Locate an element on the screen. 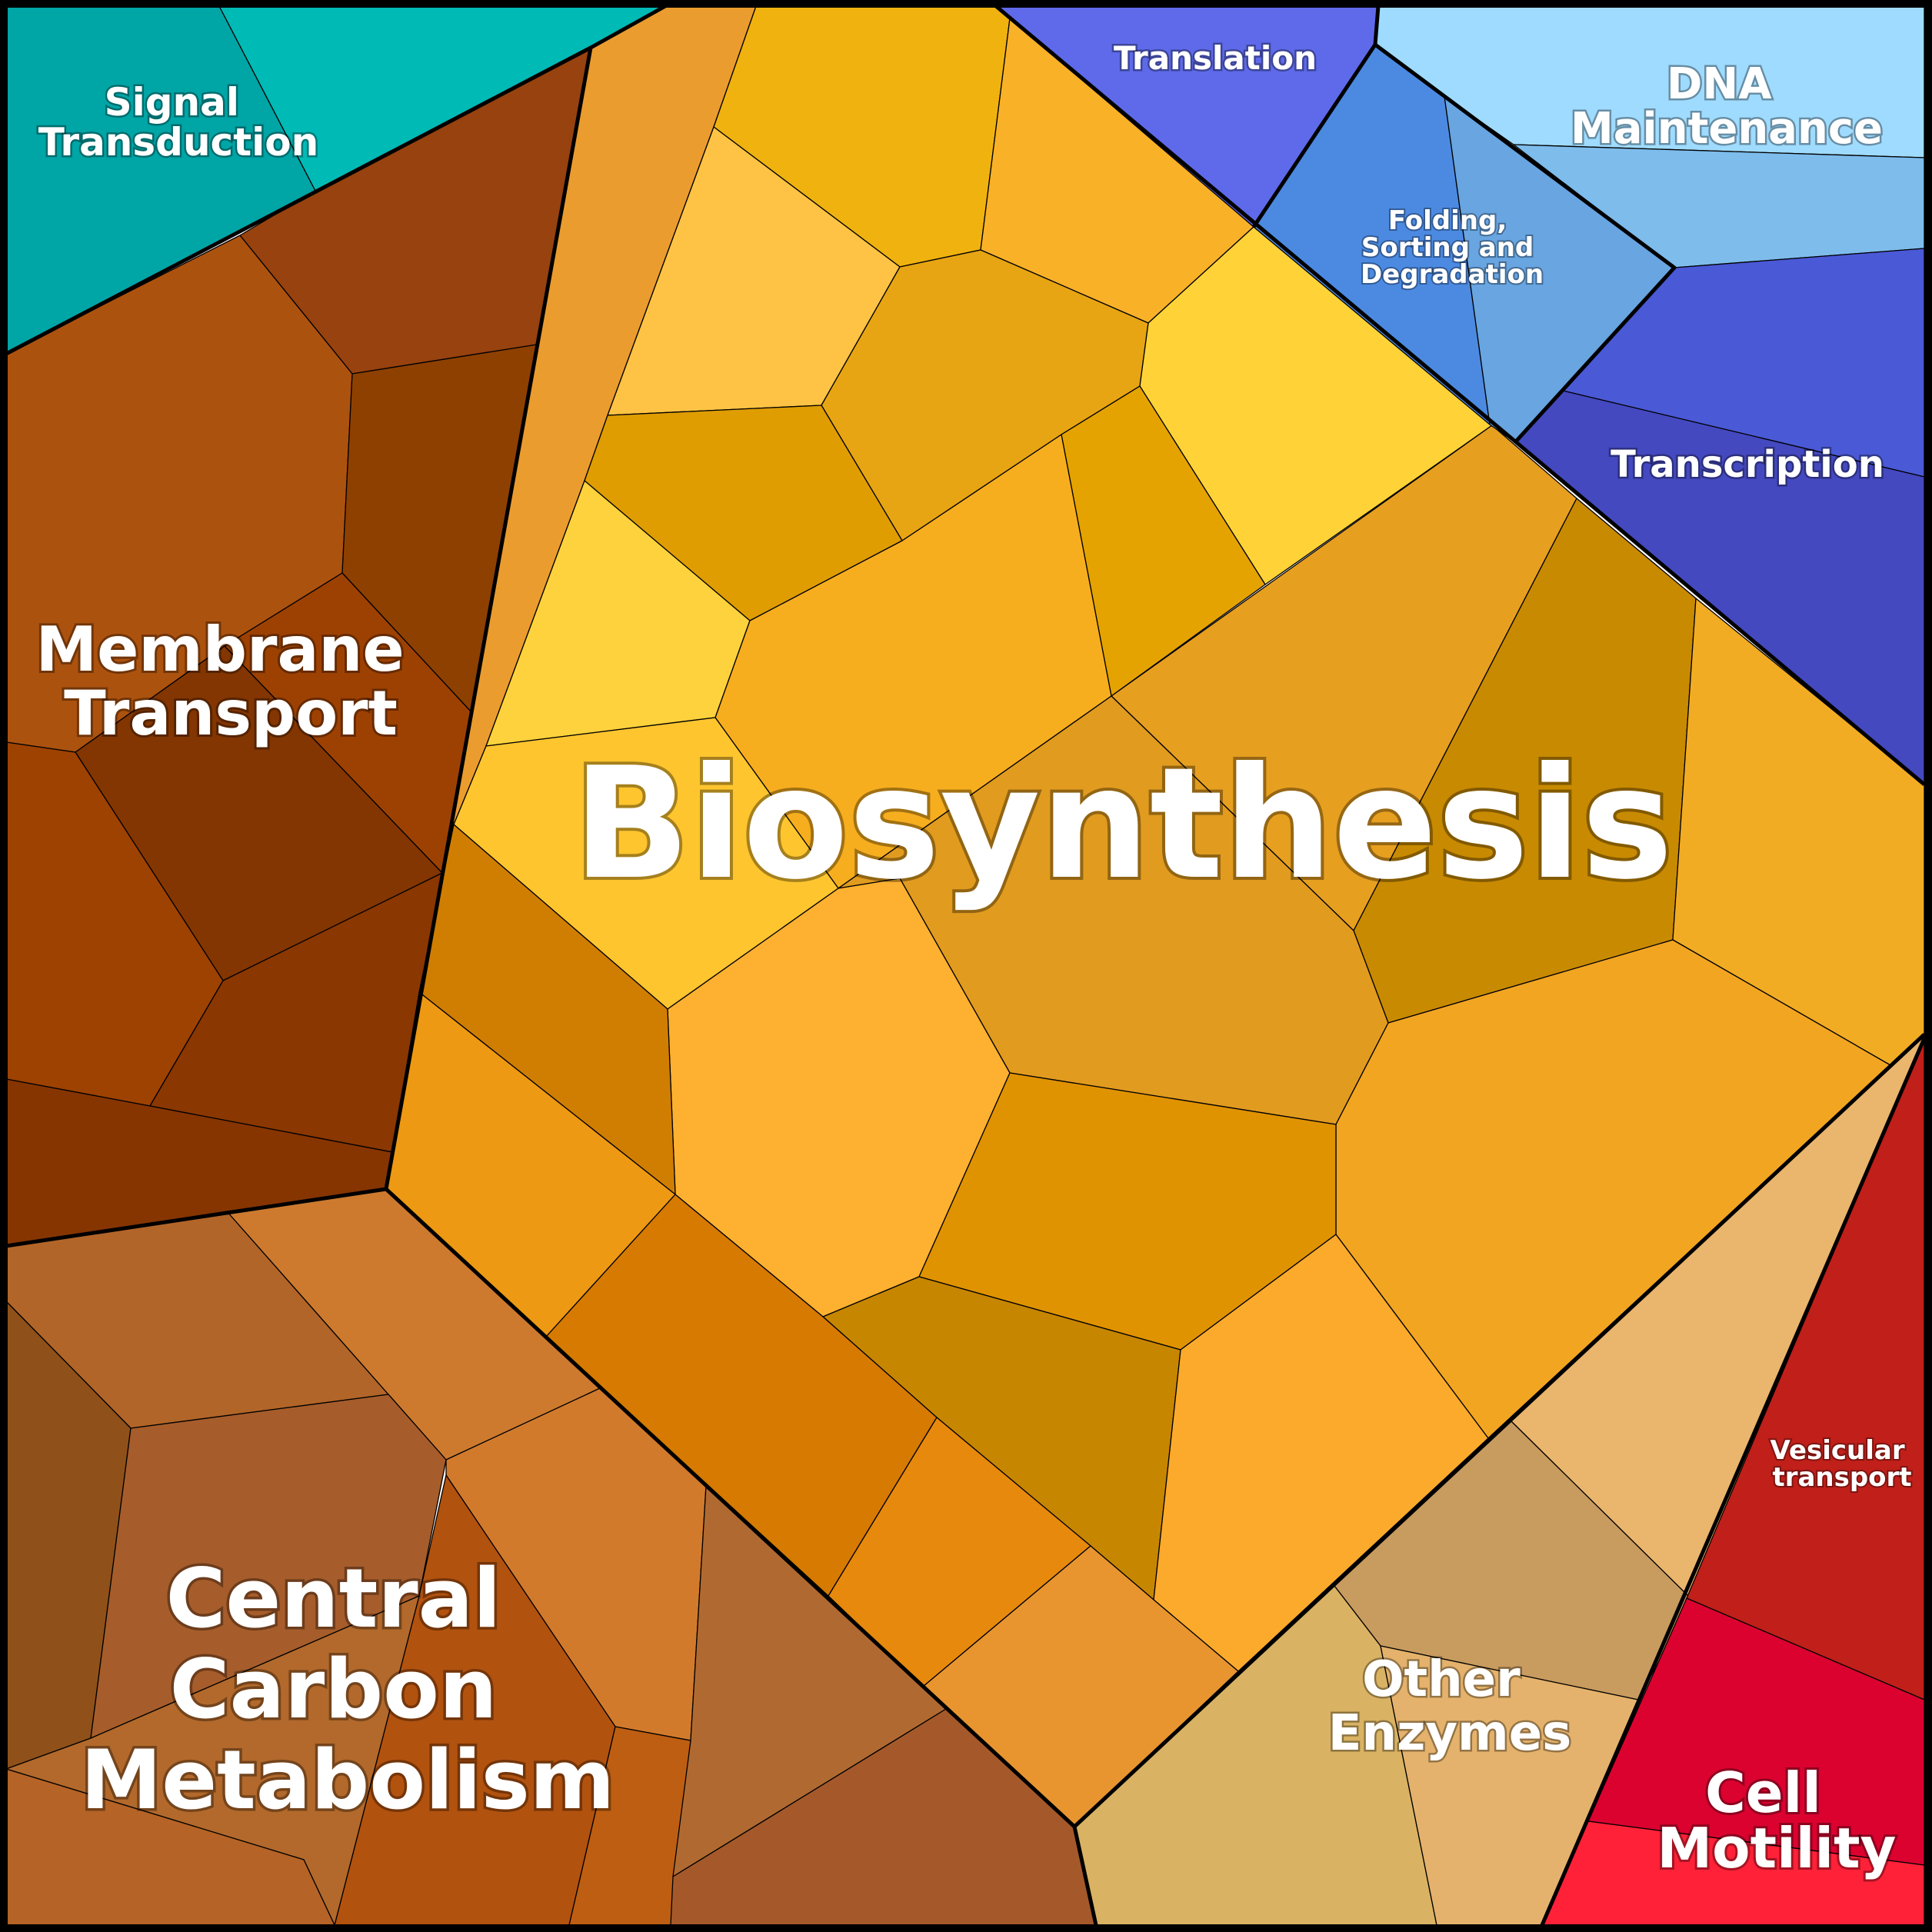 The height and width of the screenshot is (1932, 1932). label-transcription: Transcription is located at coordinates (1747, 464).